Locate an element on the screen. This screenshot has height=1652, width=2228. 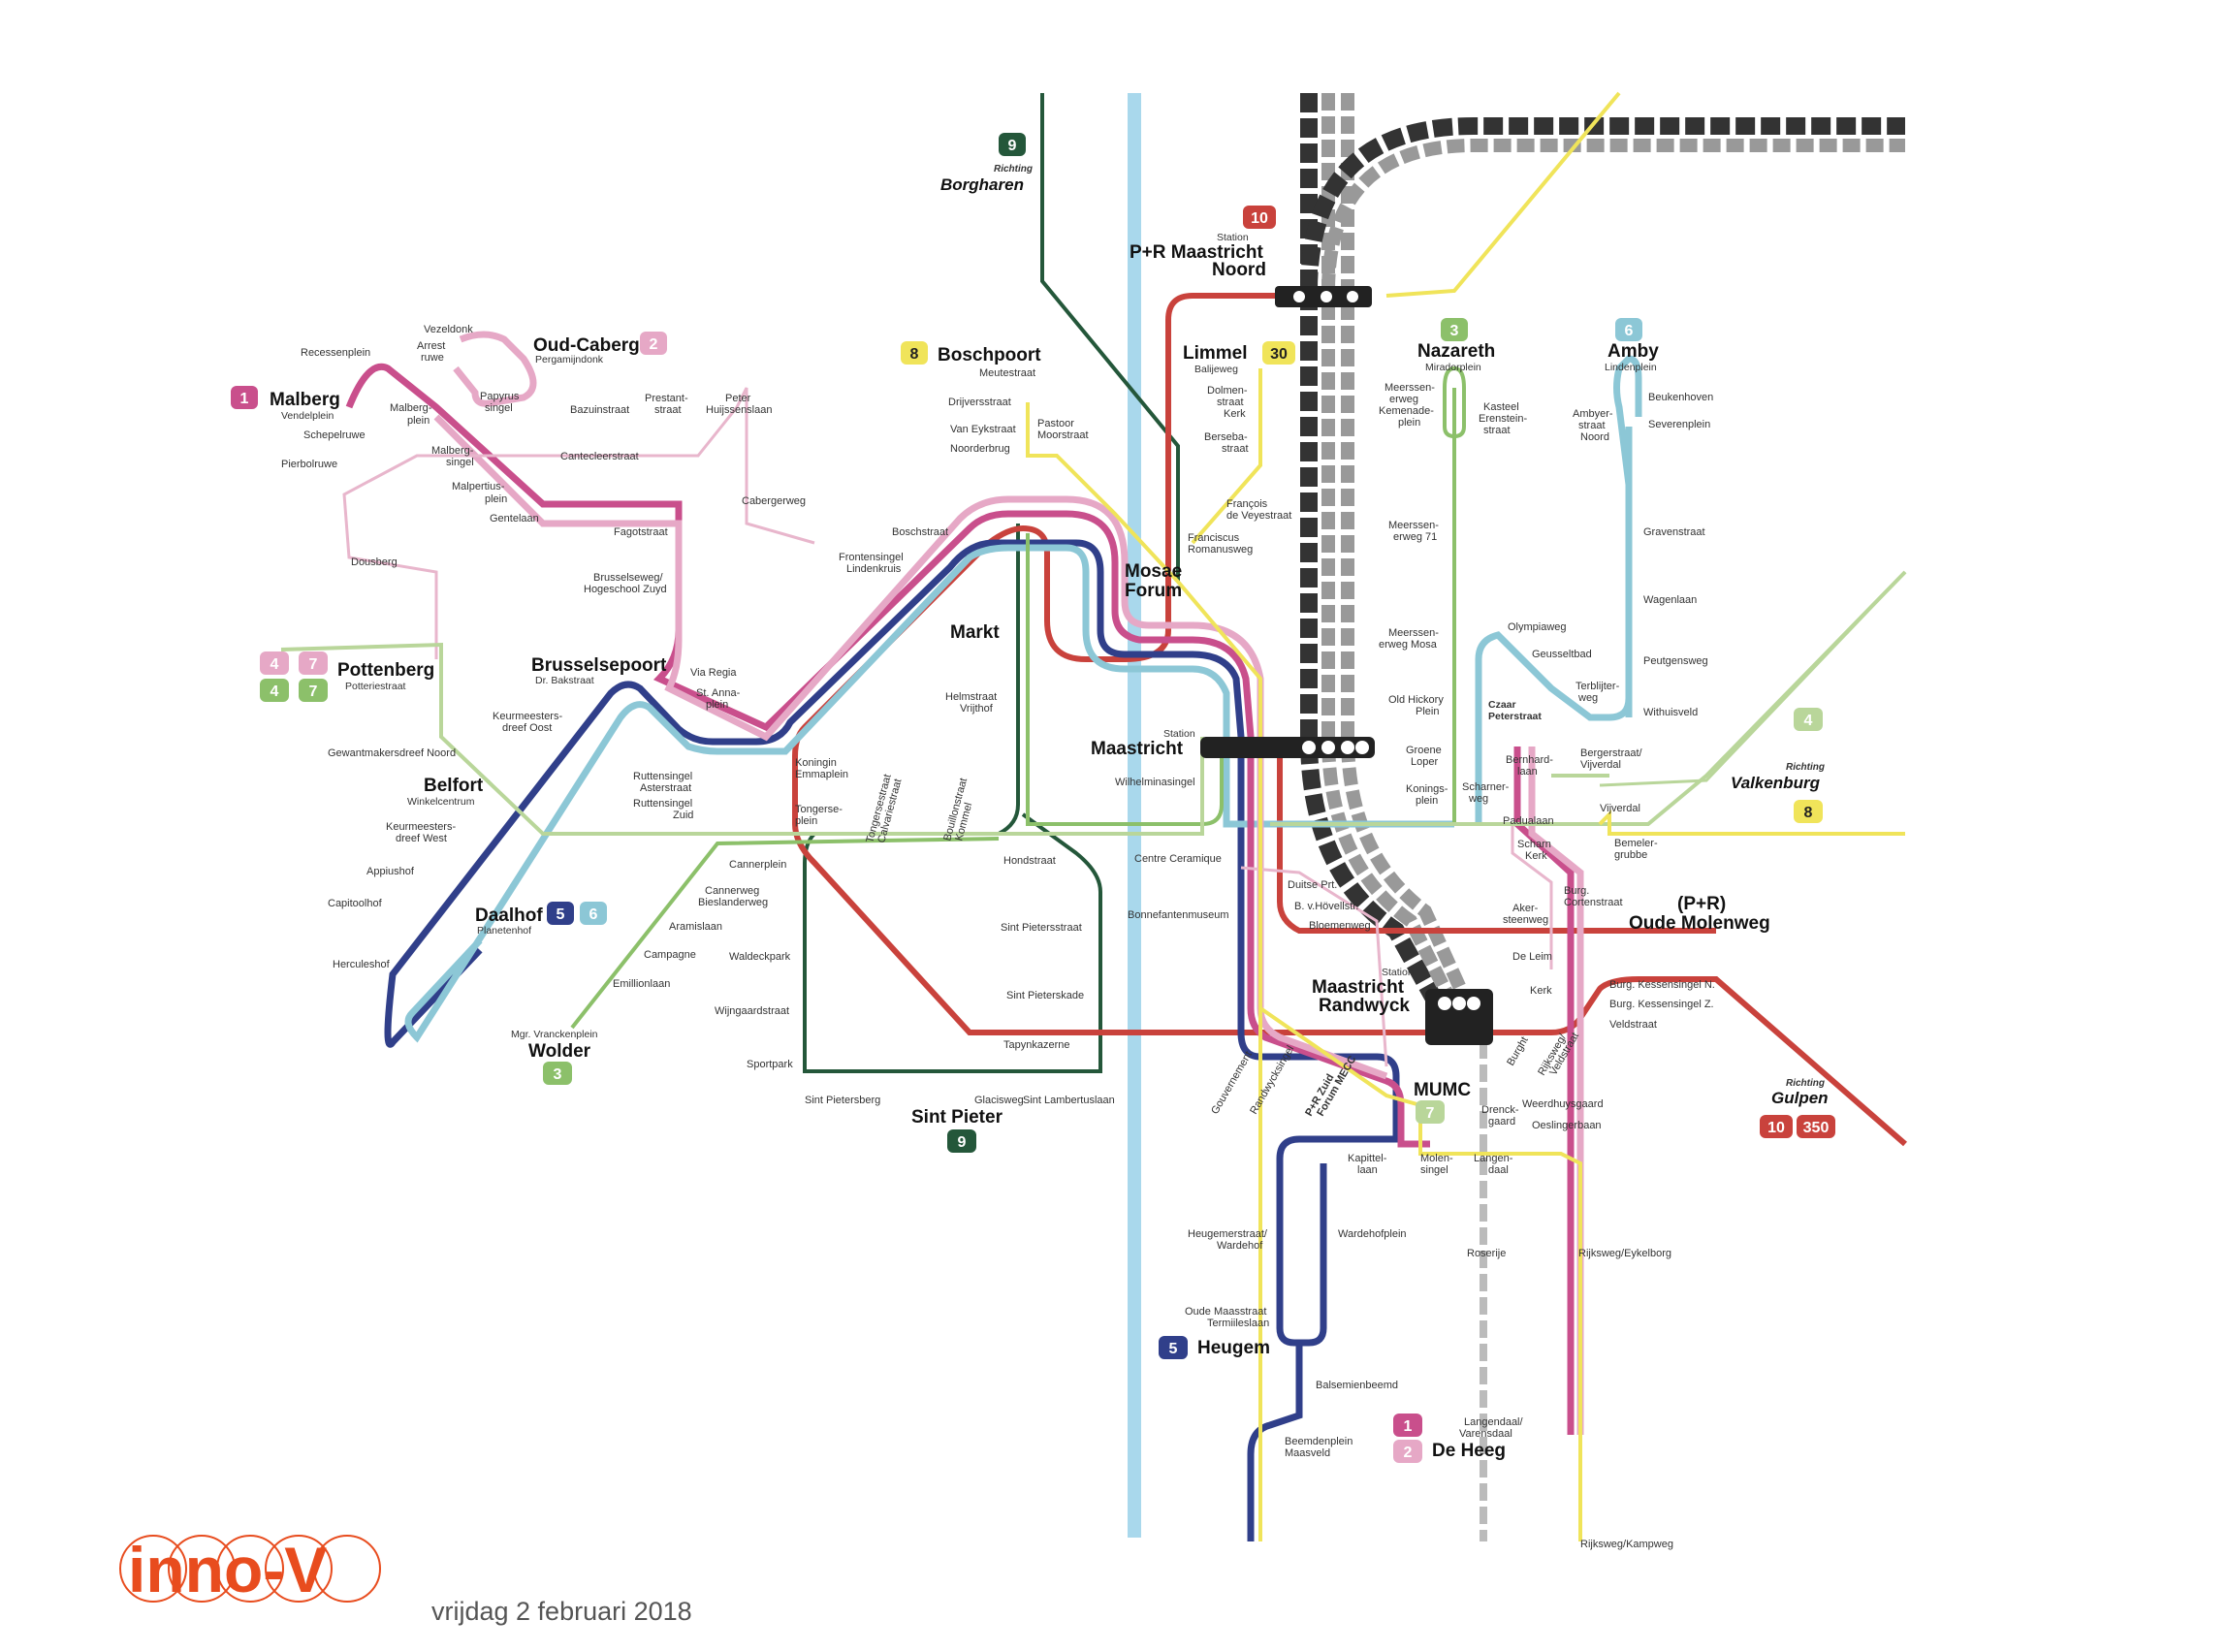
stop-label: Olympiaweg is located at coordinates (1537, 627).